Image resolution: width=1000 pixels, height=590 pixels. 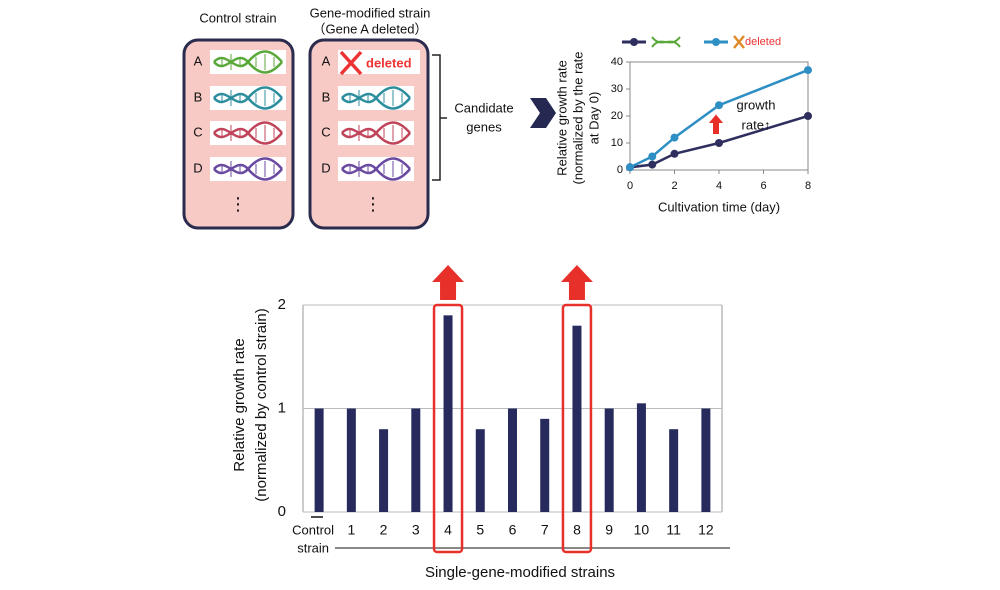 I want to click on cross, so click(x=351, y=63).